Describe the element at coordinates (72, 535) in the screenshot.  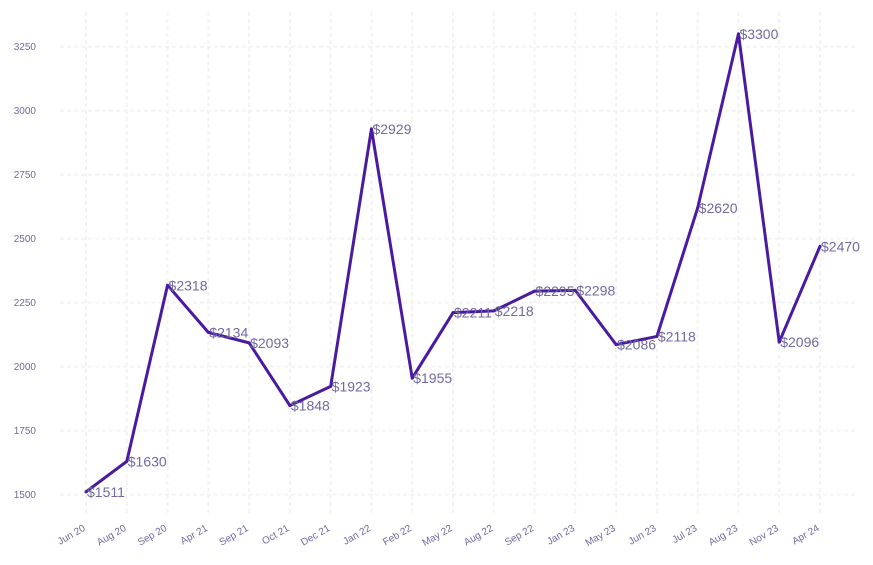
I see `x-tick-label: Jun 20` at that location.